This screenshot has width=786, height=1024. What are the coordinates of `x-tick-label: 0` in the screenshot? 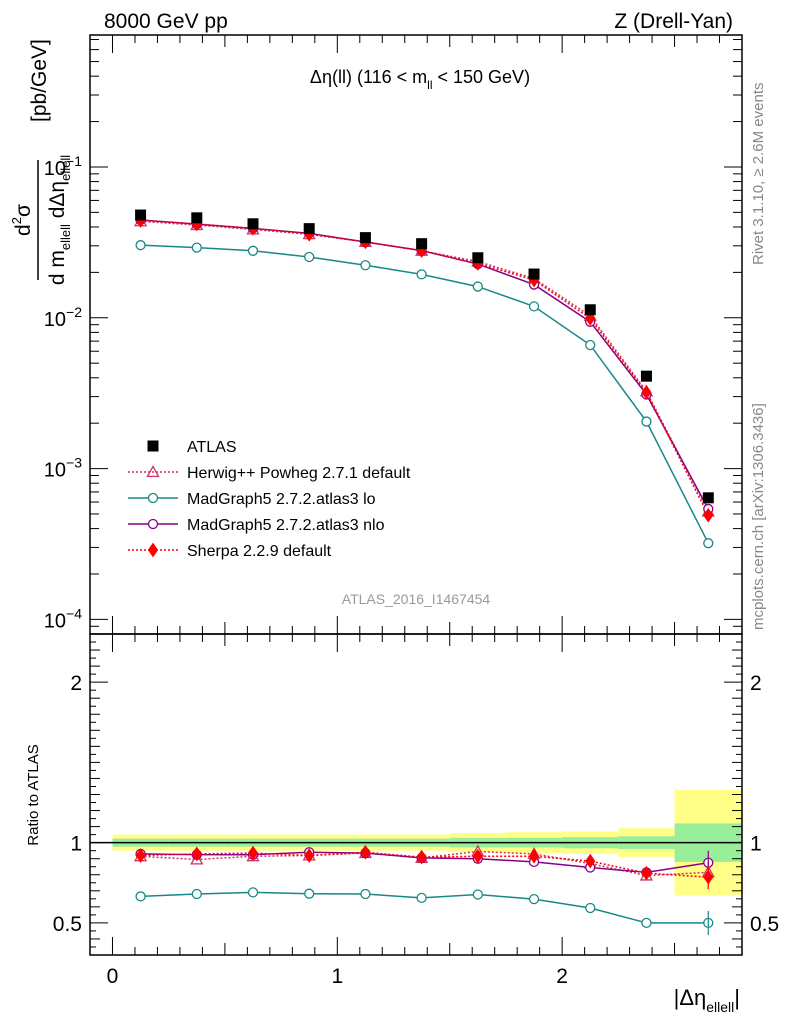 It's located at (113, 976).